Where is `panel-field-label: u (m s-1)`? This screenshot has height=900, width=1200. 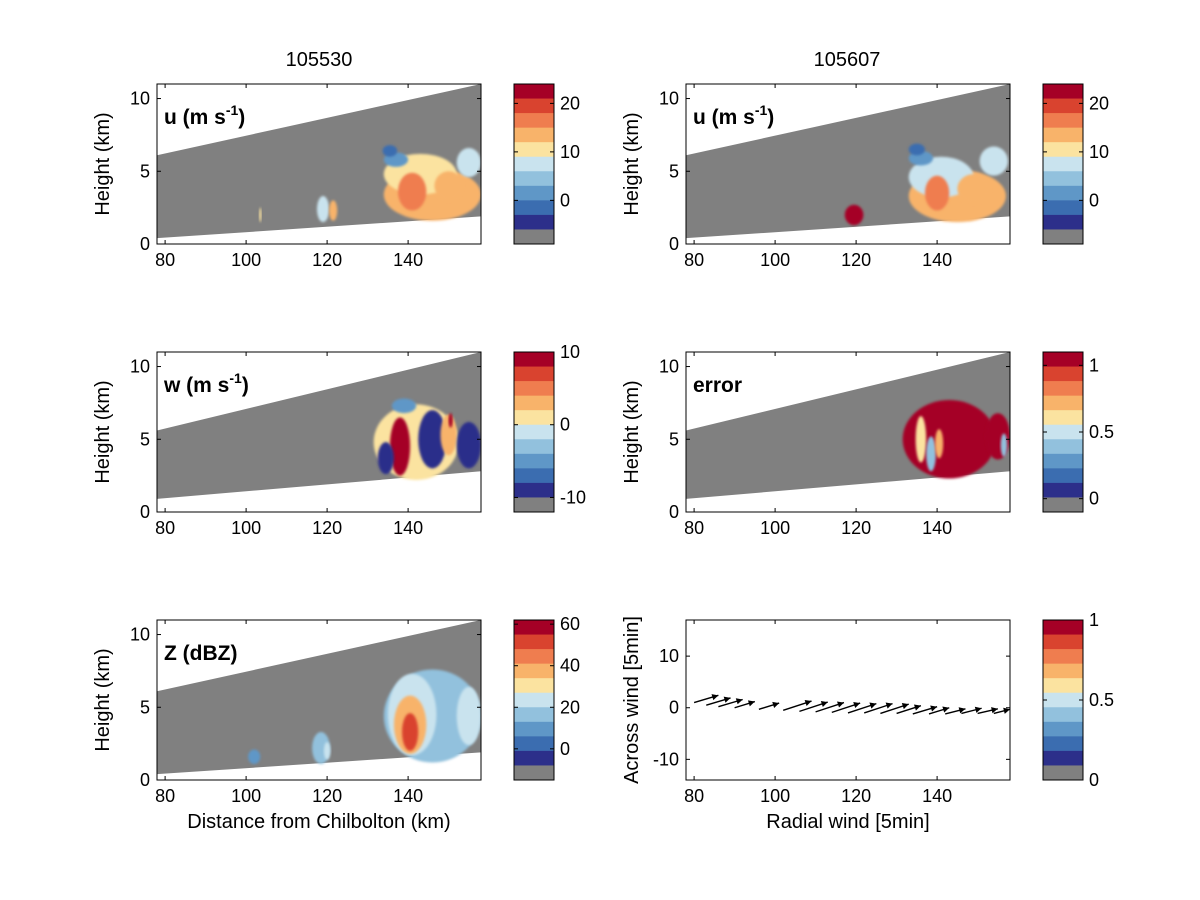
panel-field-label: u (m s-1) is located at coordinates (733, 115).